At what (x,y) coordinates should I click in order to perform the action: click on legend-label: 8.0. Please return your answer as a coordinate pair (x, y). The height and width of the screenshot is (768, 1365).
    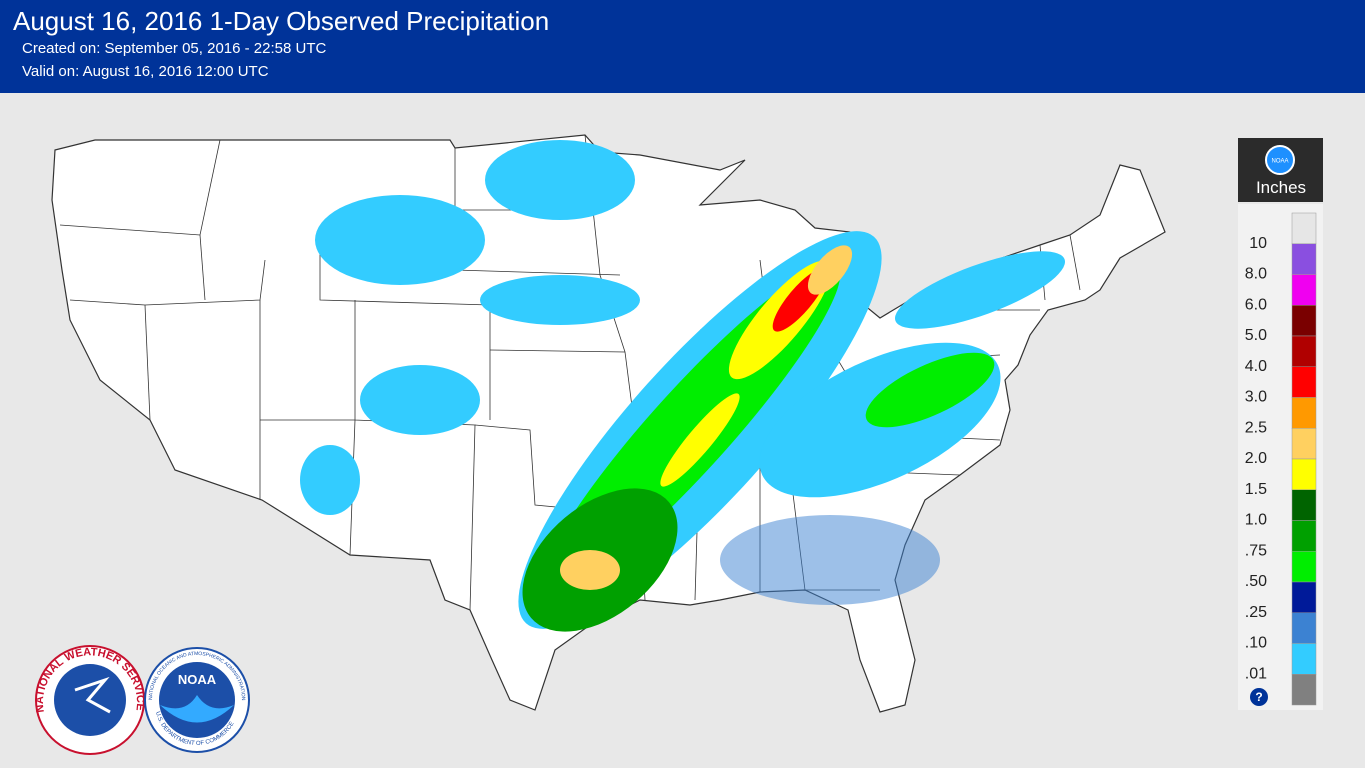
    Looking at the image, I should click on (1256, 274).